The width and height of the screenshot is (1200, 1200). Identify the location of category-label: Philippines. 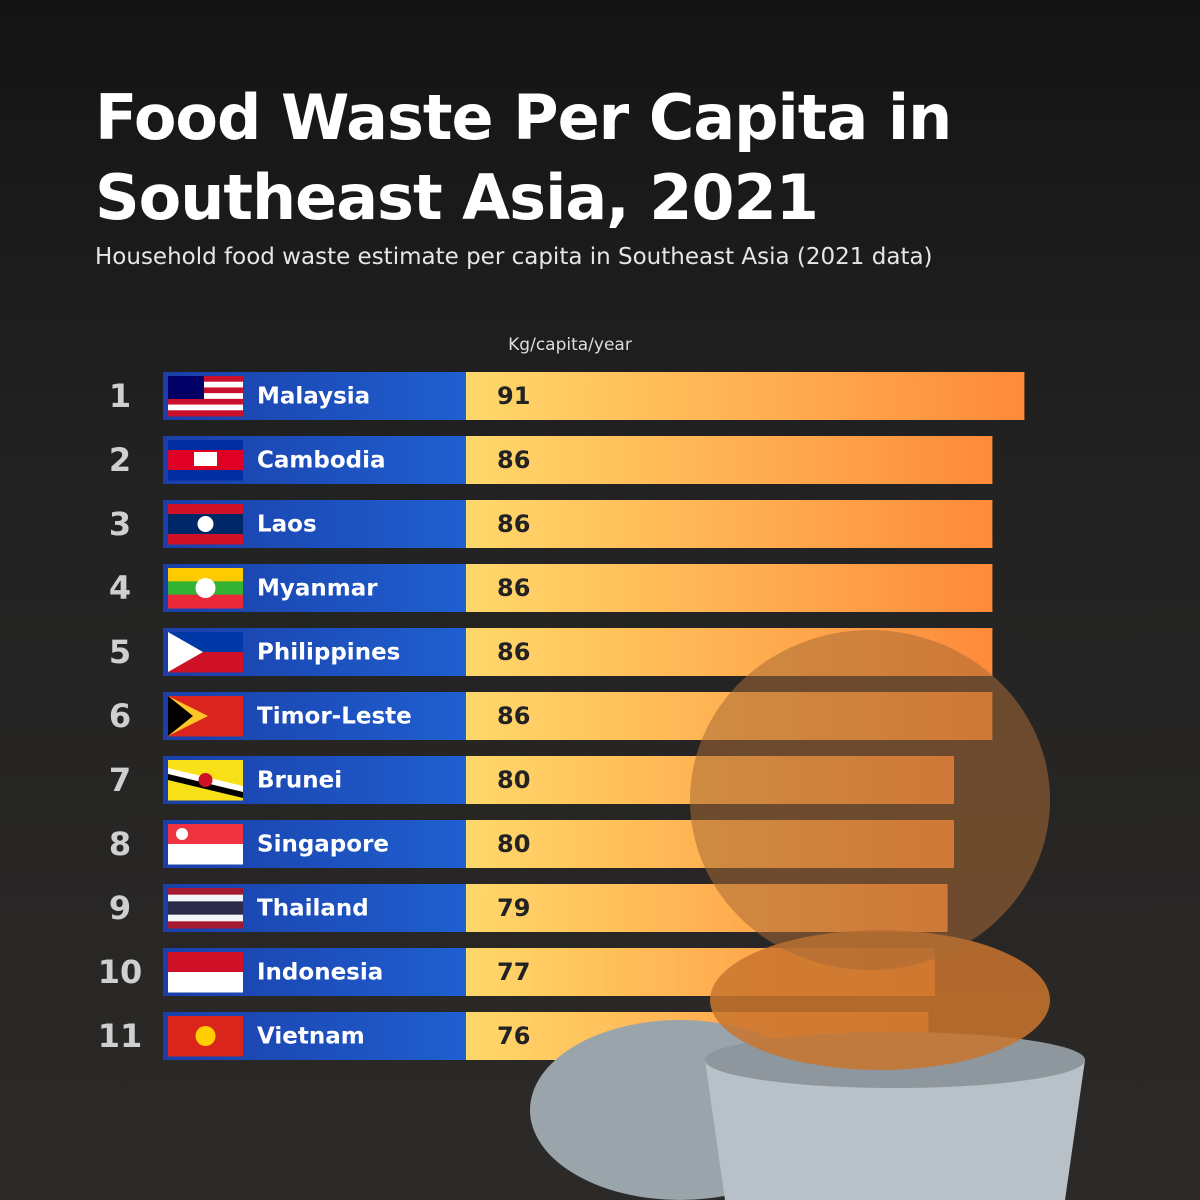
(328, 653).